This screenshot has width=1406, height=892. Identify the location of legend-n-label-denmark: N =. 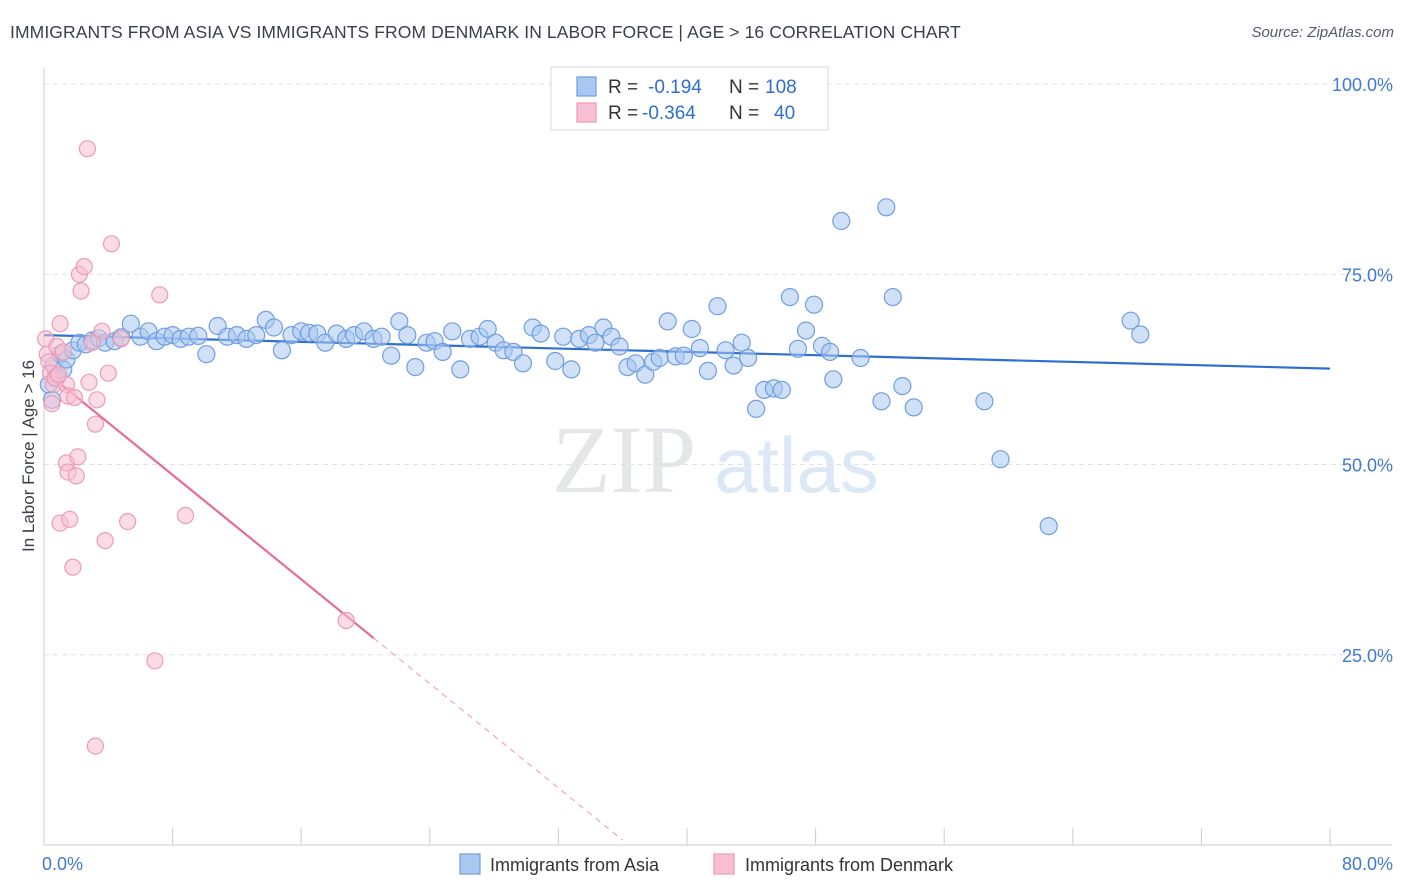
(744, 113).